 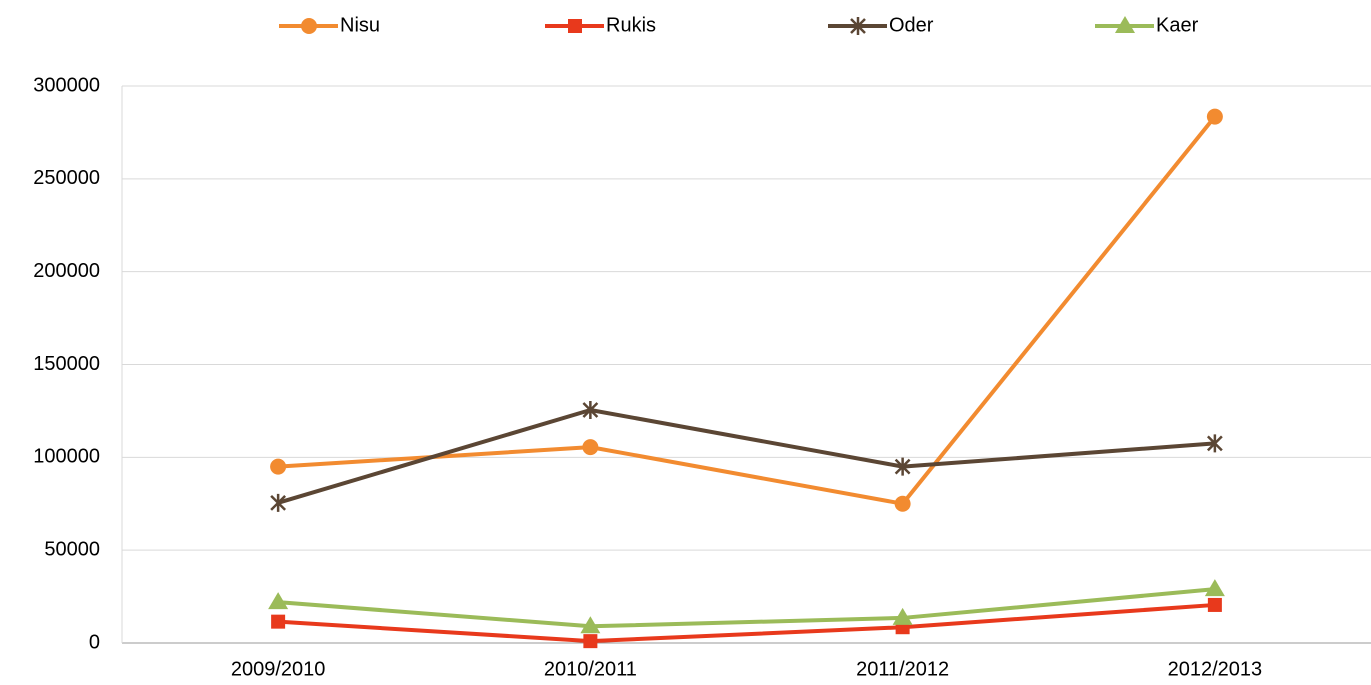 What do you see at coordinates (66, 364) in the screenshot?
I see `y-tick-label: 150000` at bounding box center [66, 364].